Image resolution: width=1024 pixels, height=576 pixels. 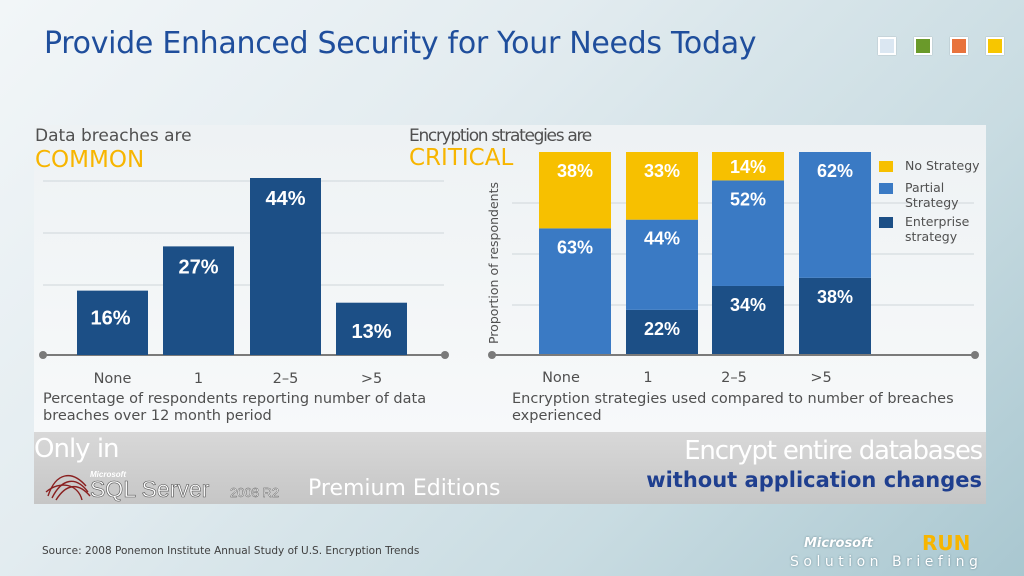 I want to click on swatch-yellow, so click(x=995, y=46).